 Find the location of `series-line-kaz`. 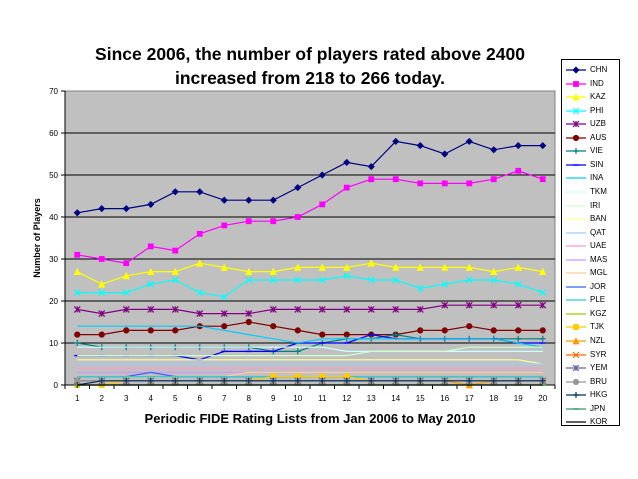

series-line-kaz is located at coordinates (309, 273).